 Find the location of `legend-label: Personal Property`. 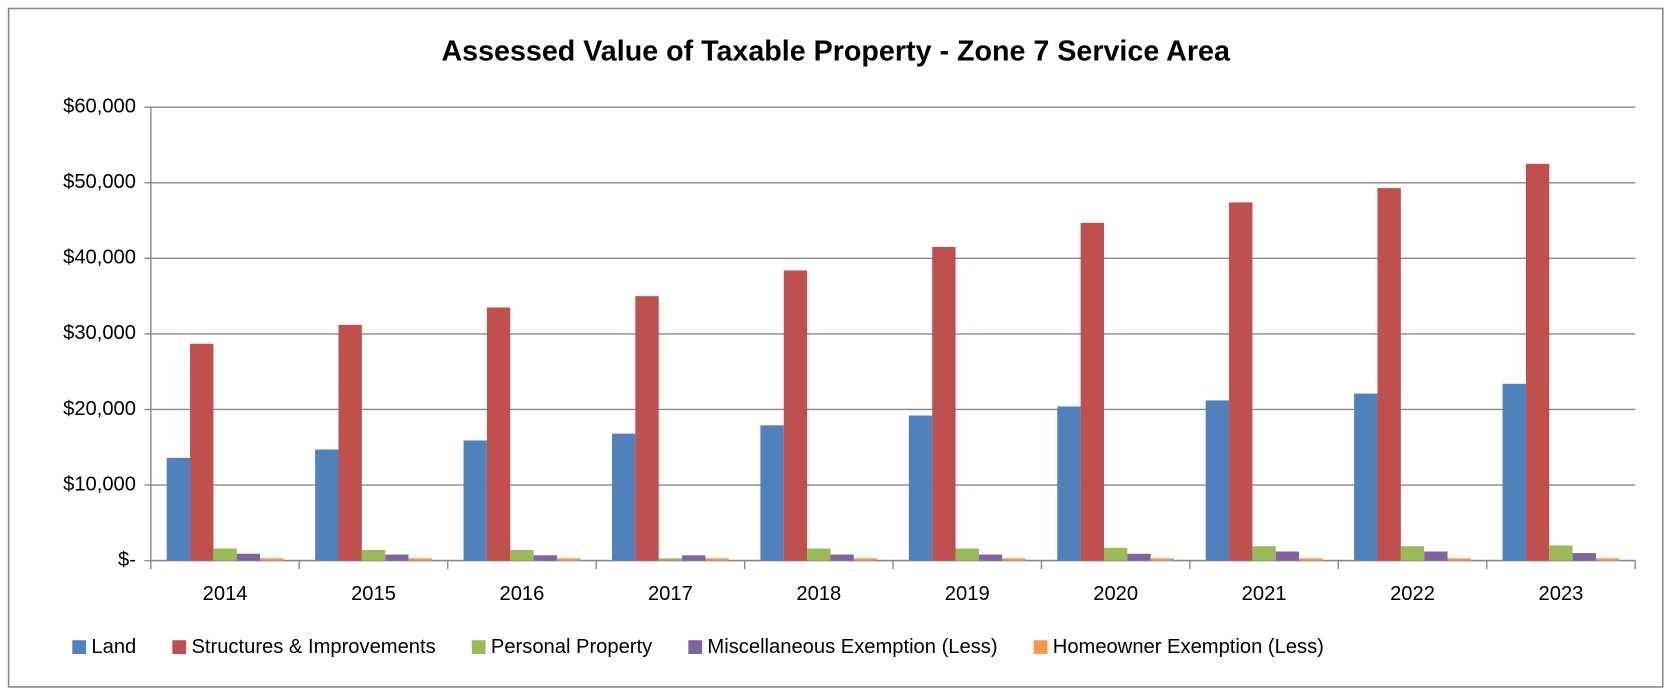

legend-label: Personal Property is located at coordinates (572, 647).